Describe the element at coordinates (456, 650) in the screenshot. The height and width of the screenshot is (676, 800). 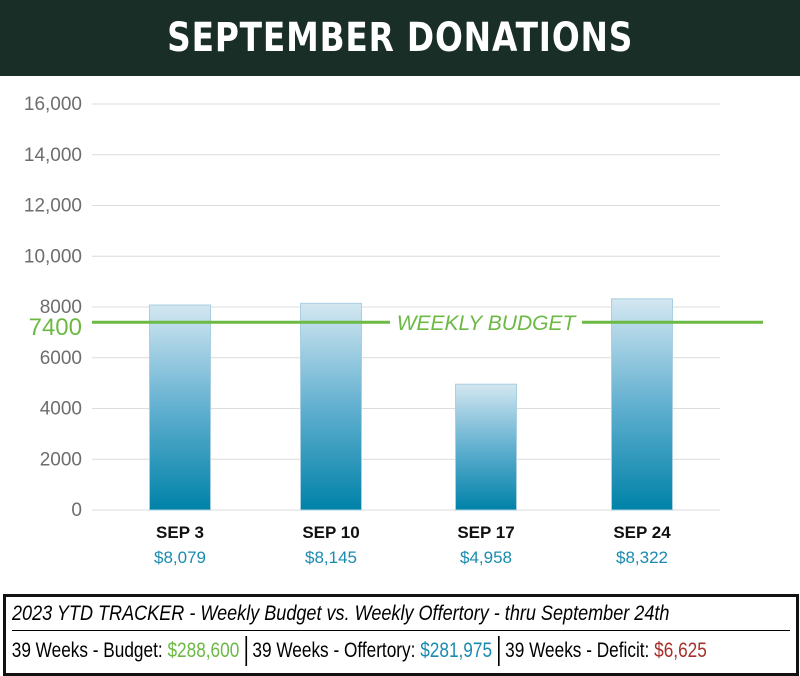
I see `offertory-value: $281,975` at that location.